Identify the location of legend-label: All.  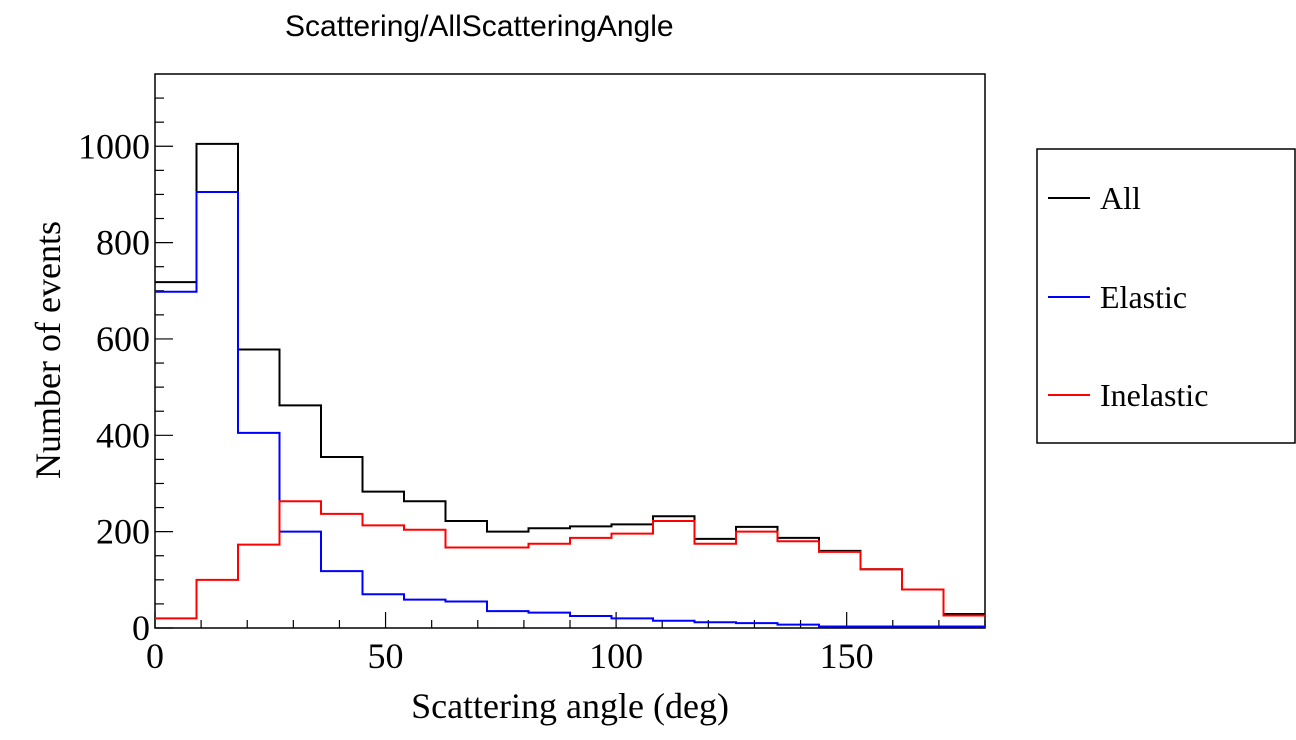
(1120, 198).